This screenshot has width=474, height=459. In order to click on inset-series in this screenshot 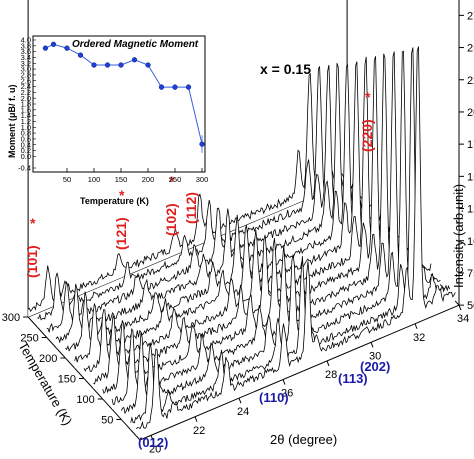, I will do `click(123, 97)`.